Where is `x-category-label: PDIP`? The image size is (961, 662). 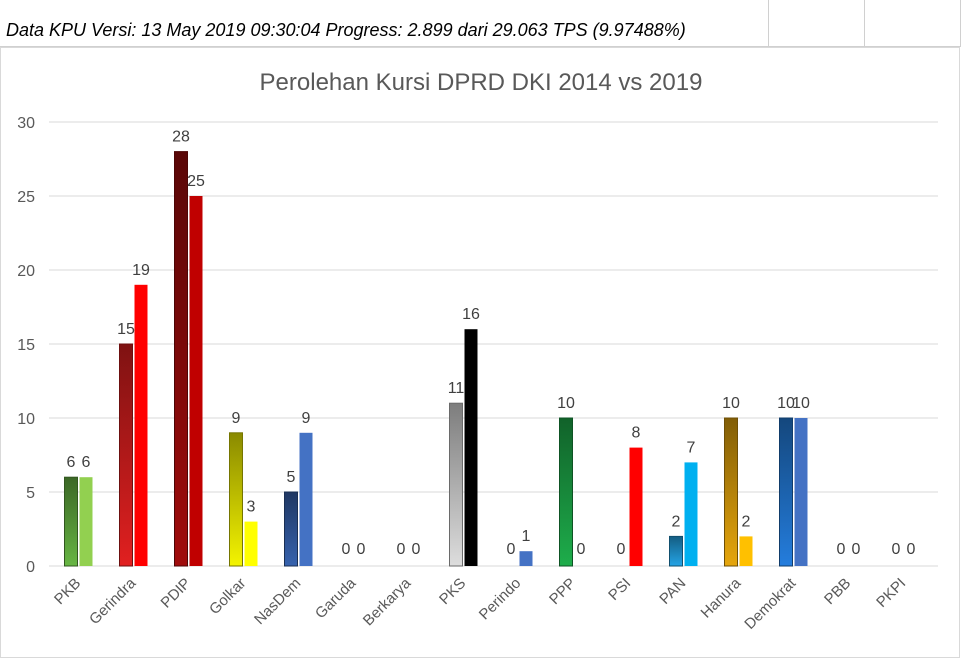
x-category-label: PDIP is located at coordinates (176, 593).